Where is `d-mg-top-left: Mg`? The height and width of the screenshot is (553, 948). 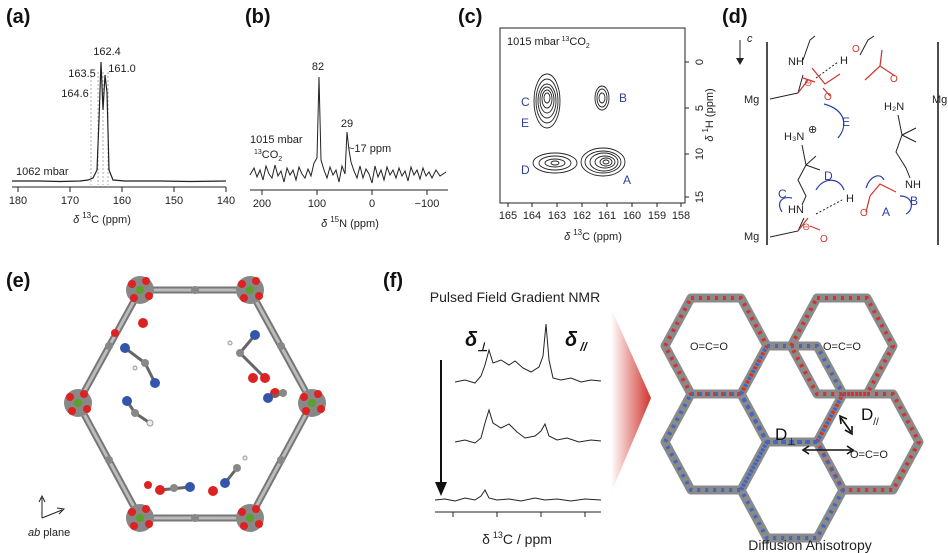
d-mg-top-left: Mg is located at coordinates (751, 100).